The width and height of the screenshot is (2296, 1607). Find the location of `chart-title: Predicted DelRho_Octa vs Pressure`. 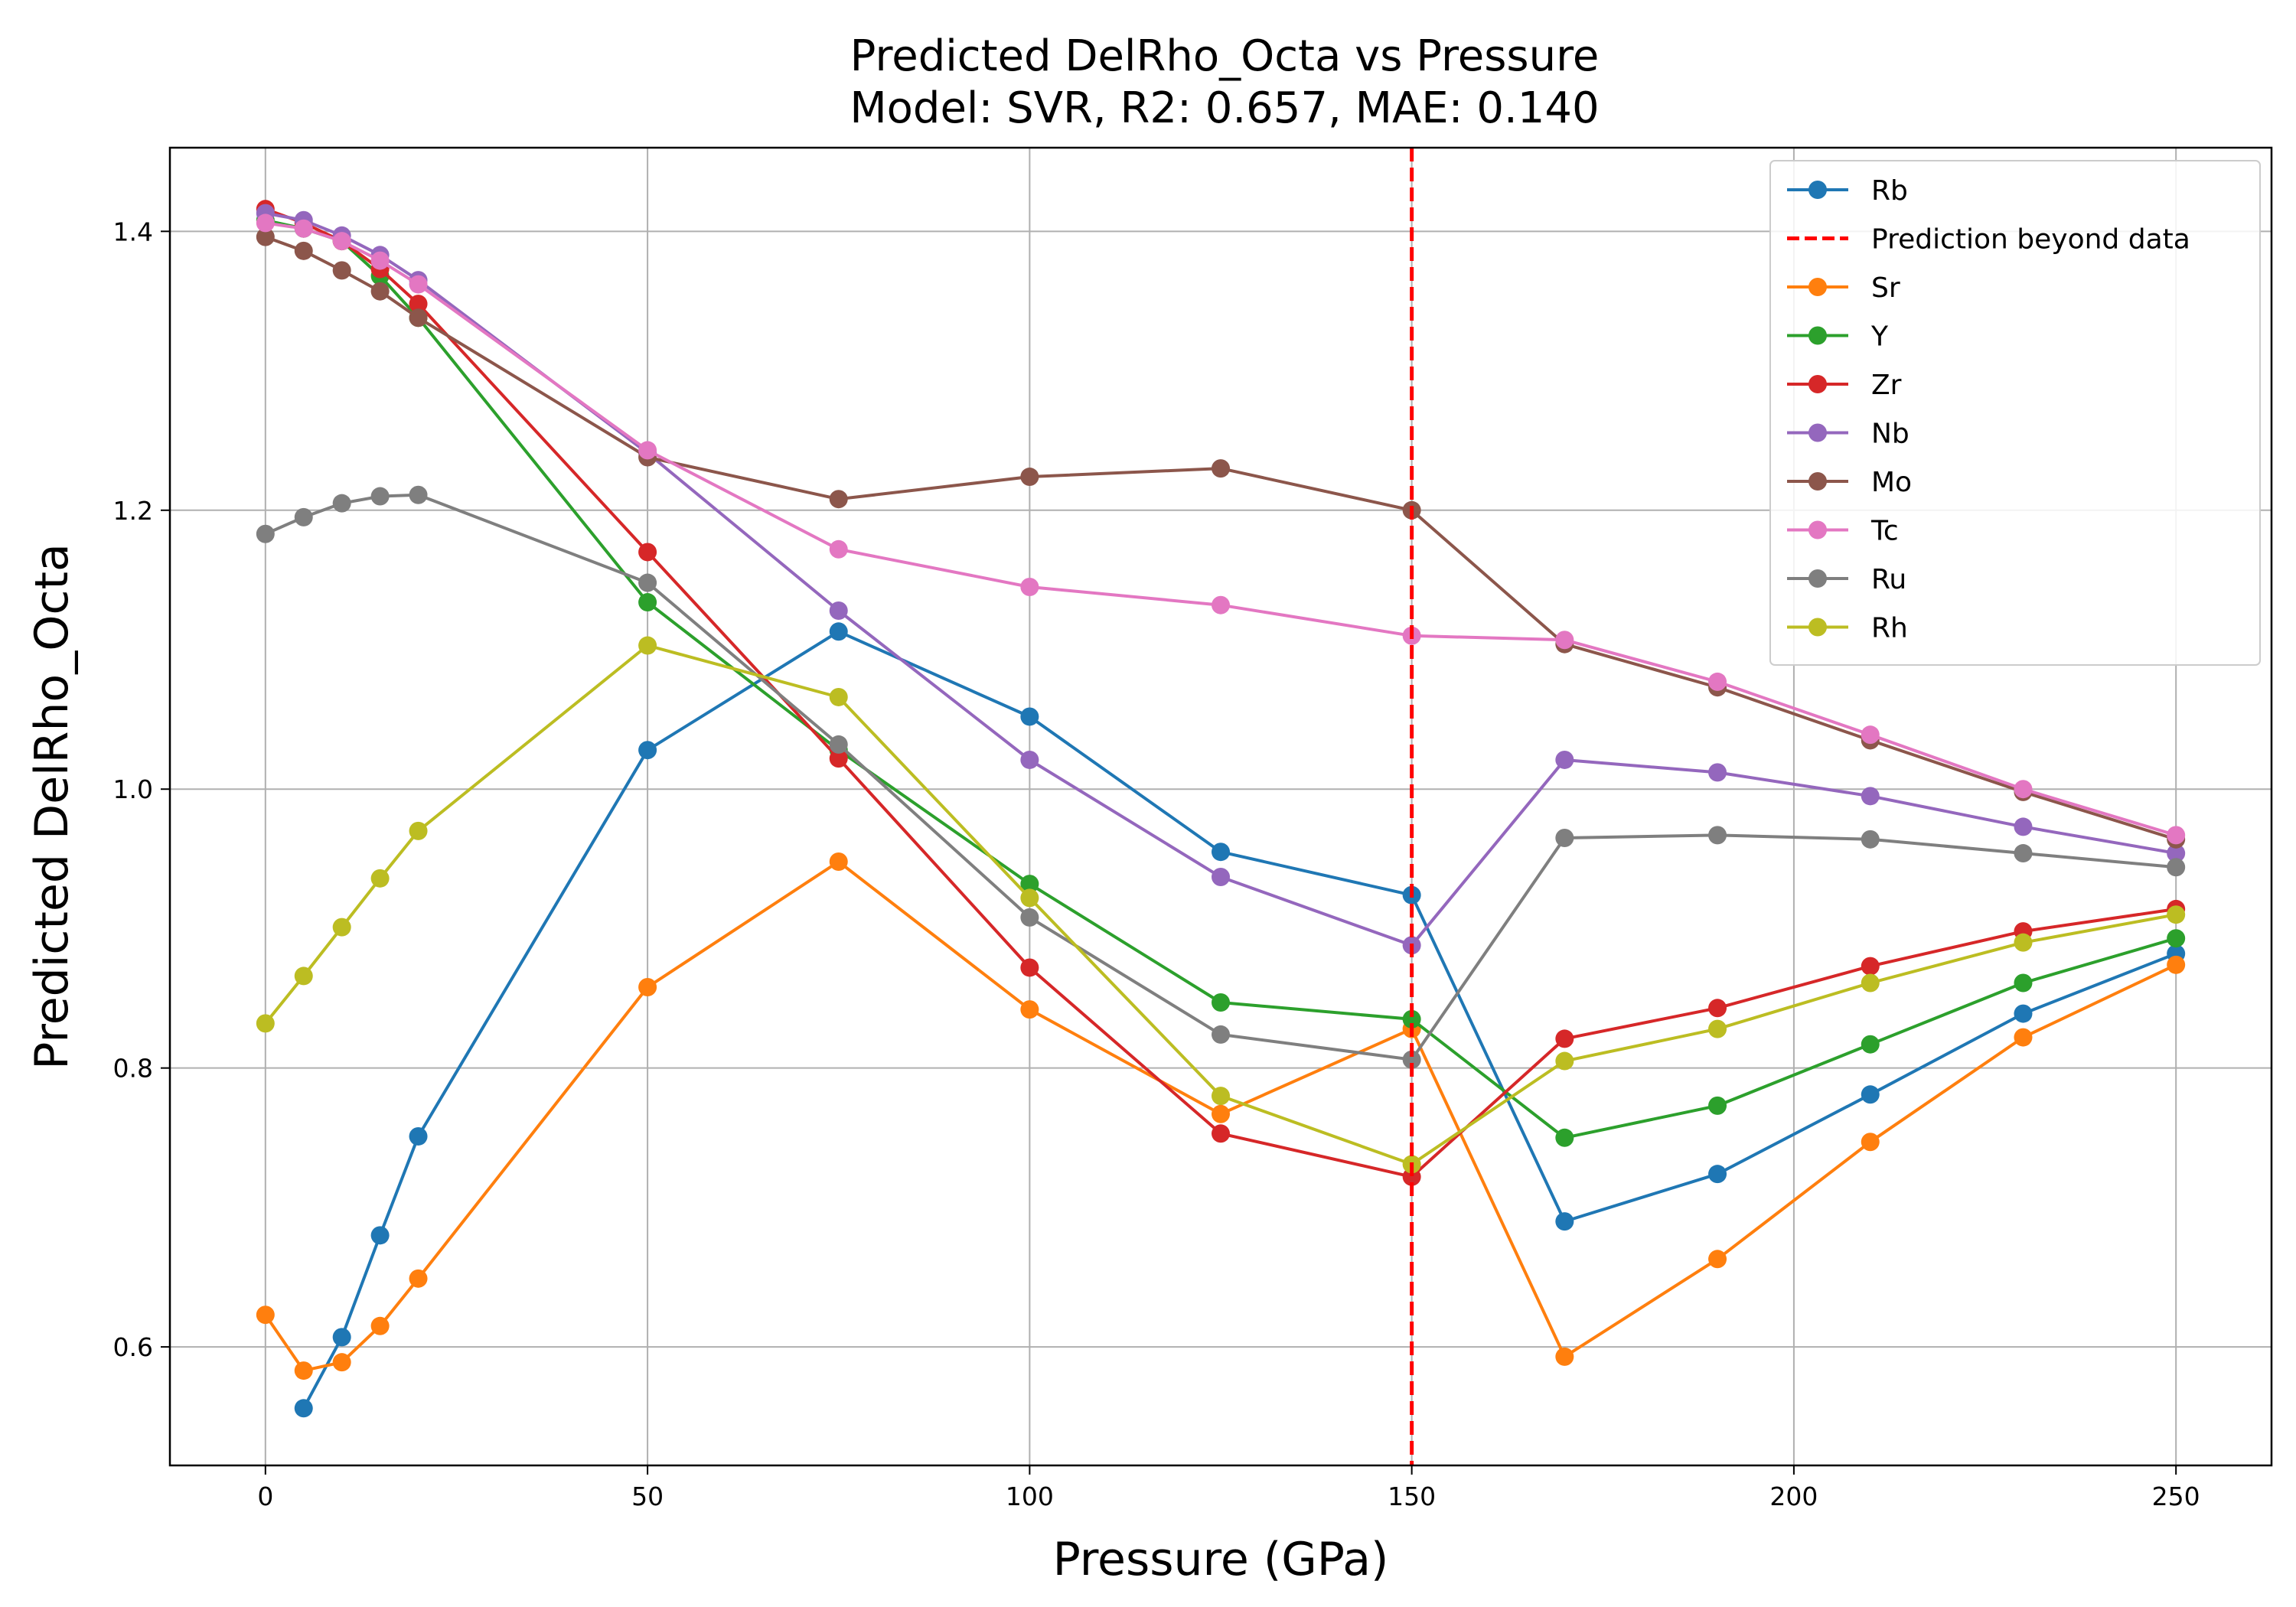

chart-title: Predicted DelRho_Octa vs Pressure is located at coordinates (1225, 56).